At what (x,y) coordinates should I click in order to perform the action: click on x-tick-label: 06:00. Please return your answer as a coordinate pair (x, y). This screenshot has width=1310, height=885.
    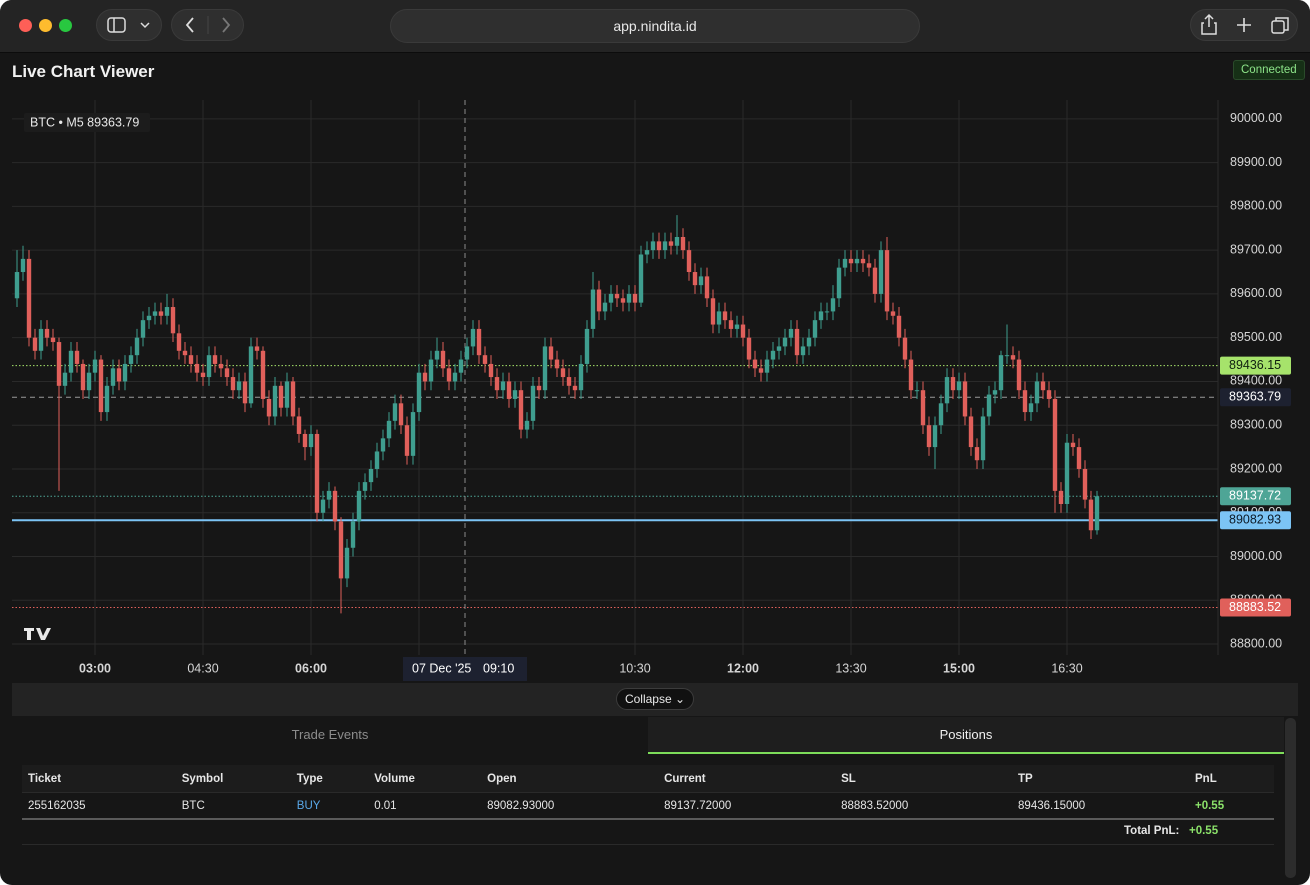
    Looking at the image, I should click on (311, 668).